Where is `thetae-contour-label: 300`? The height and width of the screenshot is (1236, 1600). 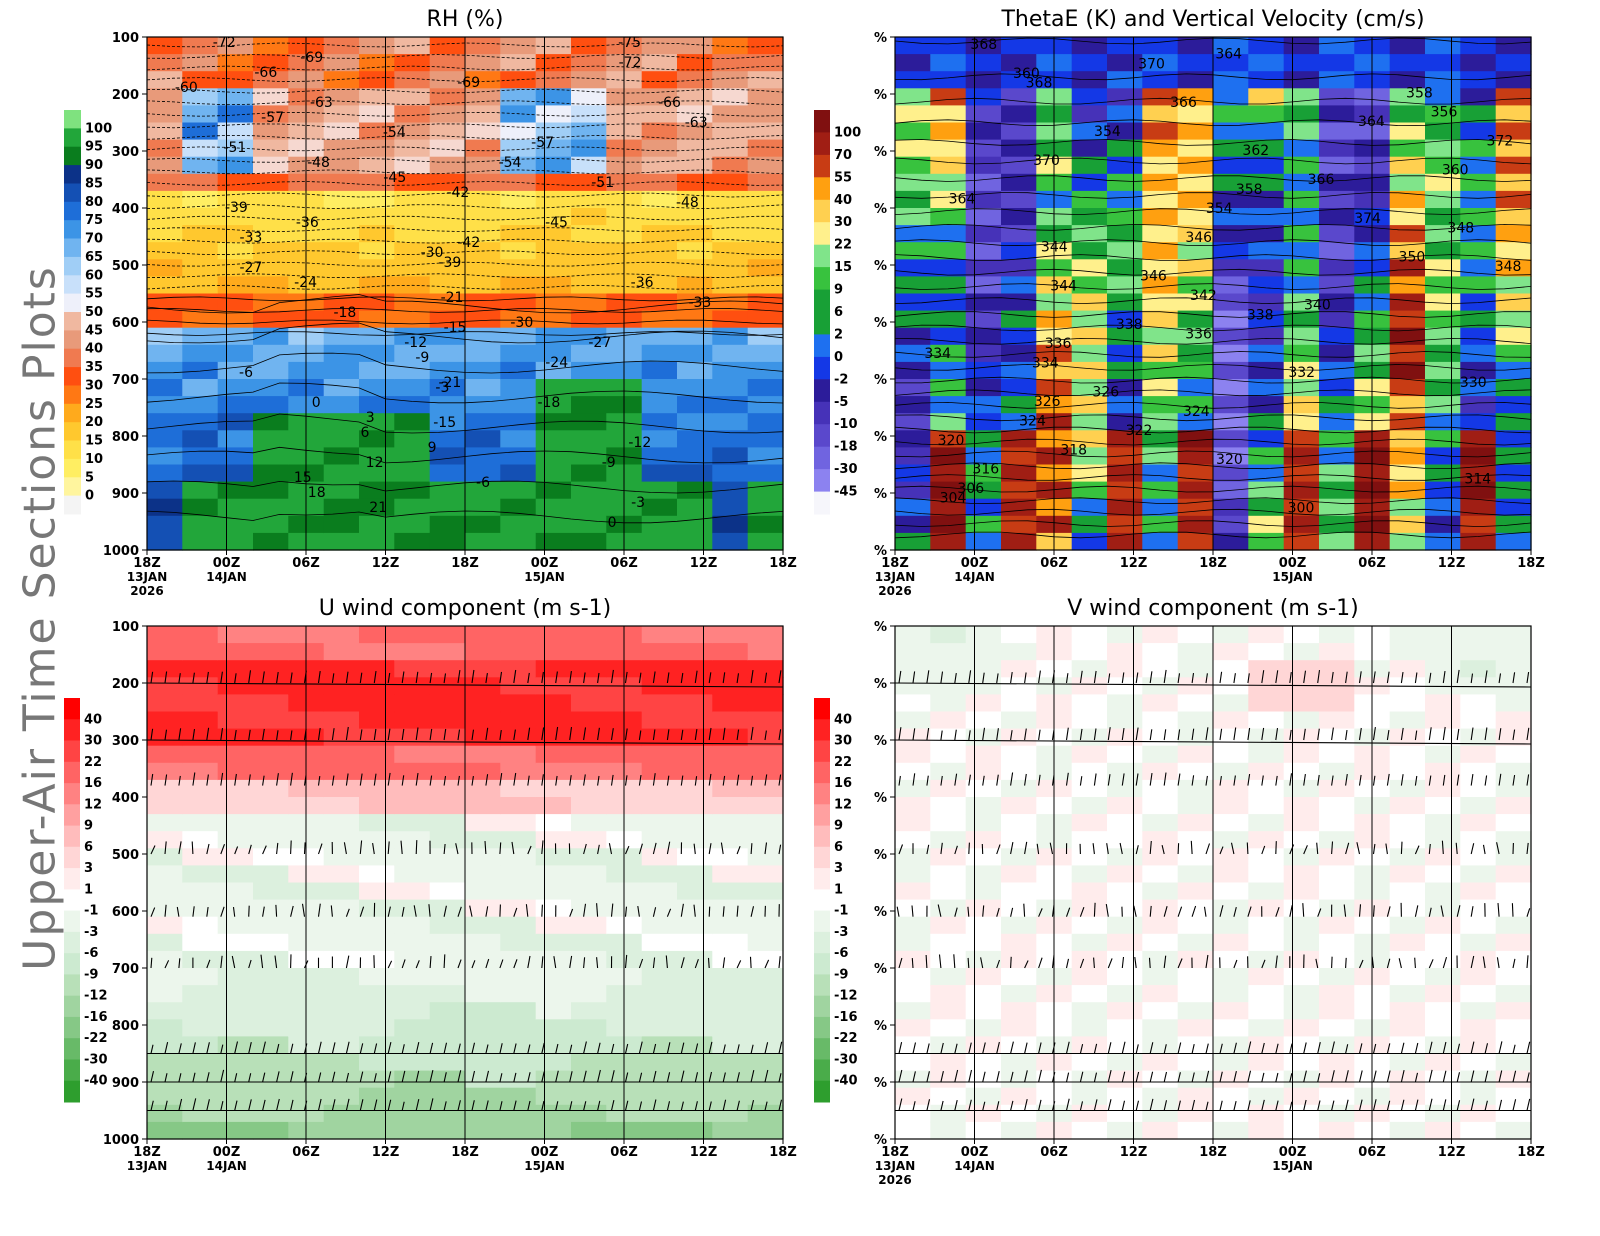 thetae-contour-label: 300 is located at coordinates (1301, 508).